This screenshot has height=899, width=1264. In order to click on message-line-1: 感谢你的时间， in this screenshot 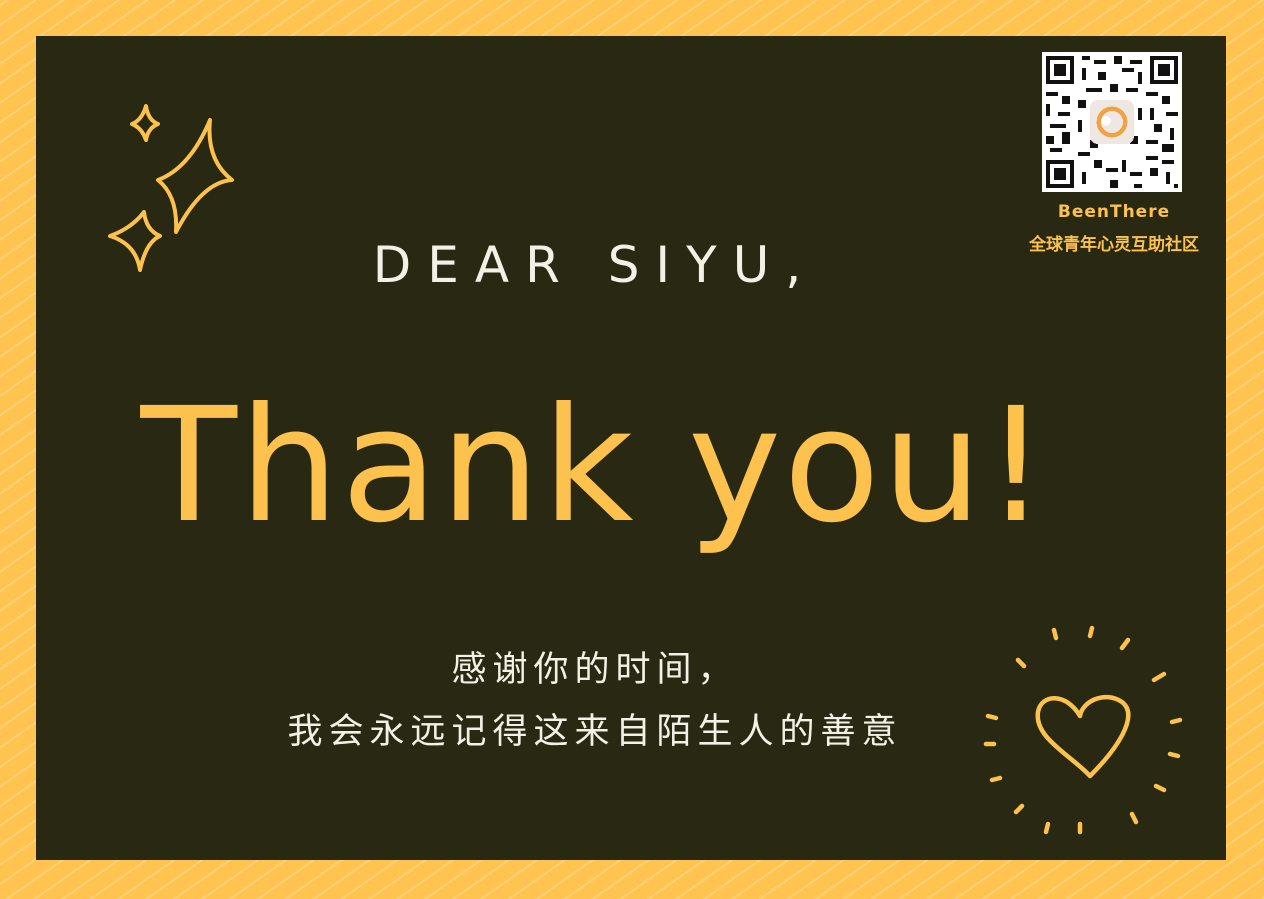, I will do `click(595, 670)`.